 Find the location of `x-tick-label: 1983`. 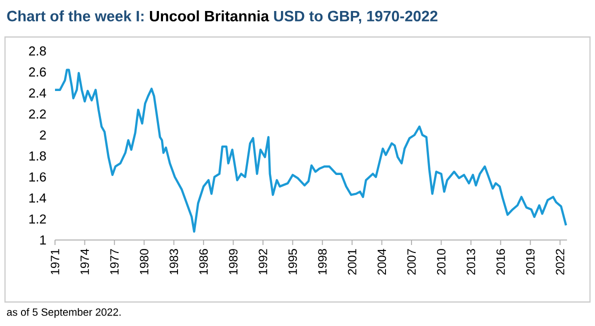

x-tick-label: 1983 is located at coordinates (174, 261).